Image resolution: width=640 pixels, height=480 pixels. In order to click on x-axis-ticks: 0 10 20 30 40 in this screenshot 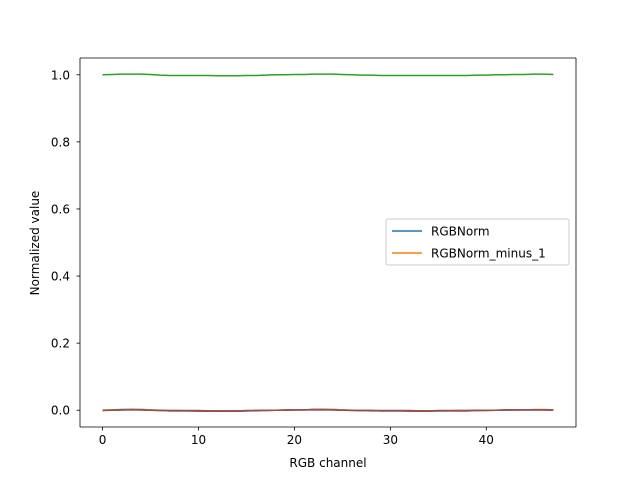, I will do `click(296, 437)`.